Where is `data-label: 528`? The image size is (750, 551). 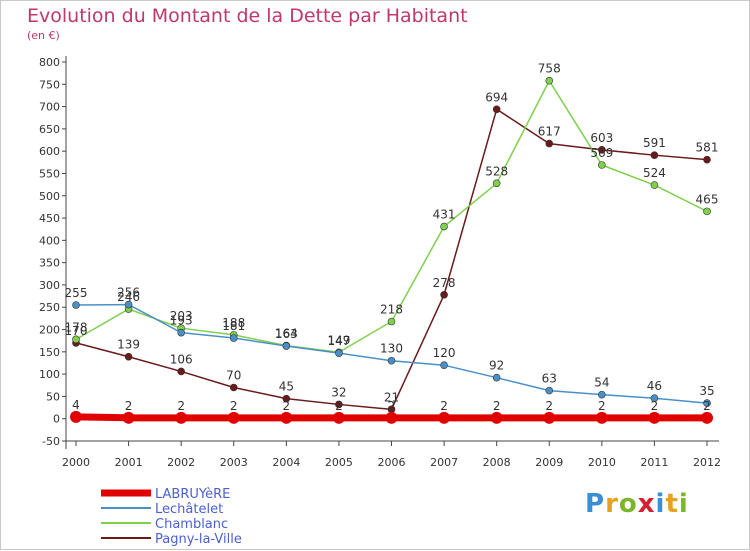
data-label: 528 is located at coordinates (496, 171).